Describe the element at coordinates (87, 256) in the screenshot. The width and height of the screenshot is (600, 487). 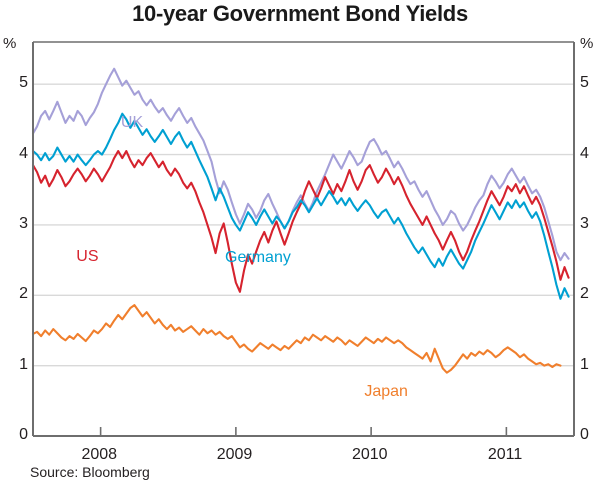
I see `series-label-us: US` at that location.